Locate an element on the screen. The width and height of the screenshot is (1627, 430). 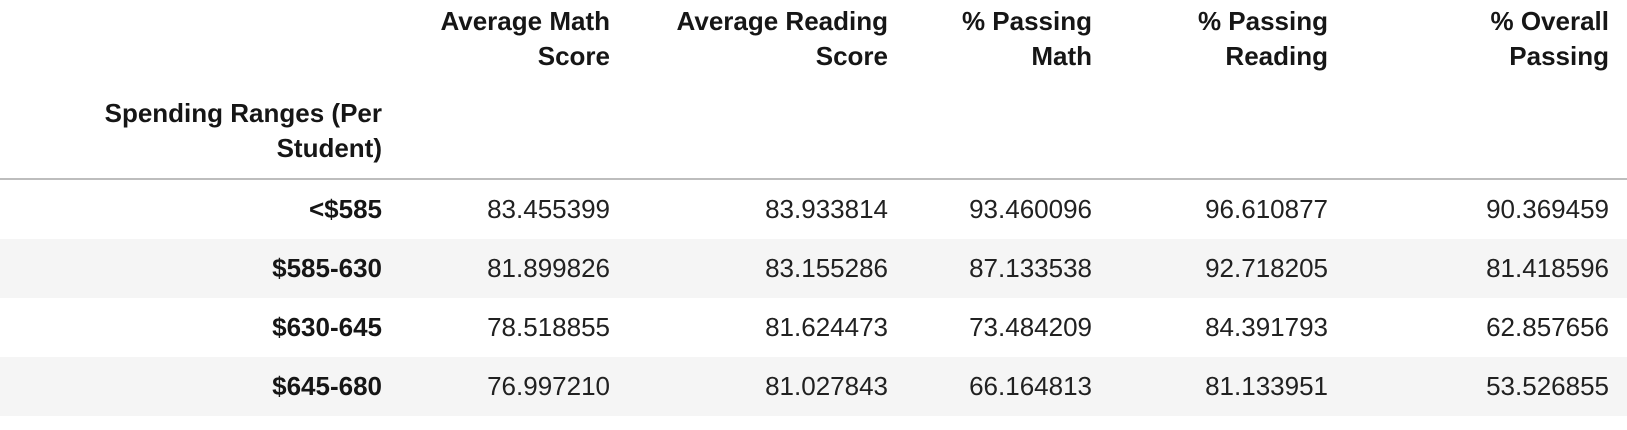
table-cell: 81.899826 is located at coordinates (548, 268).